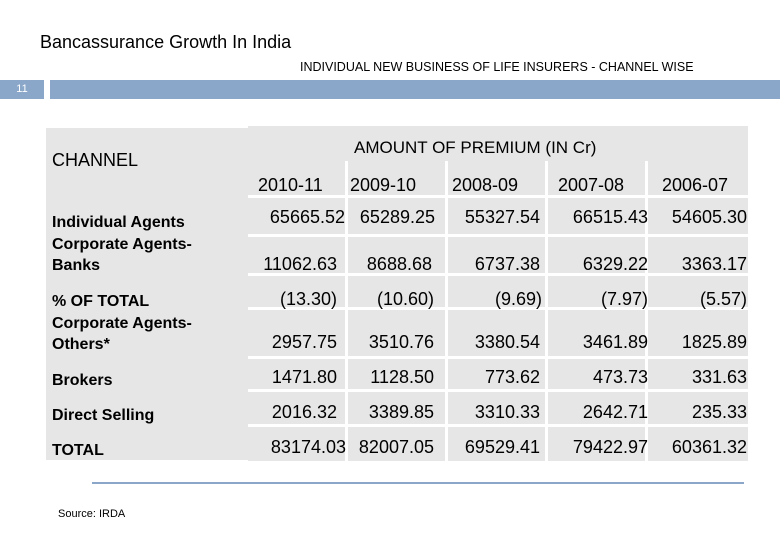  Describe the element at coordinates (507, 264) in the screenshot. I see `value-cell: 6737.38` at that location.